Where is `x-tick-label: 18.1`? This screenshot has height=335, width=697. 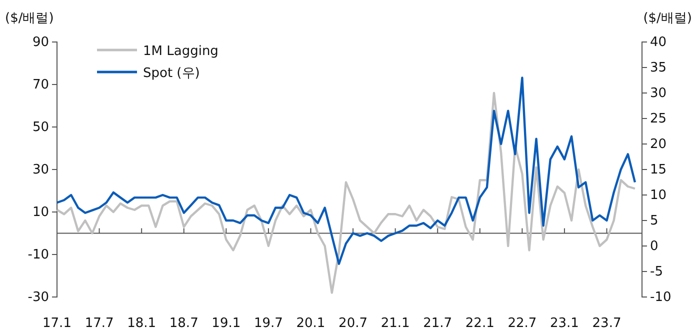 x-tick-label: 18.1 is located at coordinates (141, 323).